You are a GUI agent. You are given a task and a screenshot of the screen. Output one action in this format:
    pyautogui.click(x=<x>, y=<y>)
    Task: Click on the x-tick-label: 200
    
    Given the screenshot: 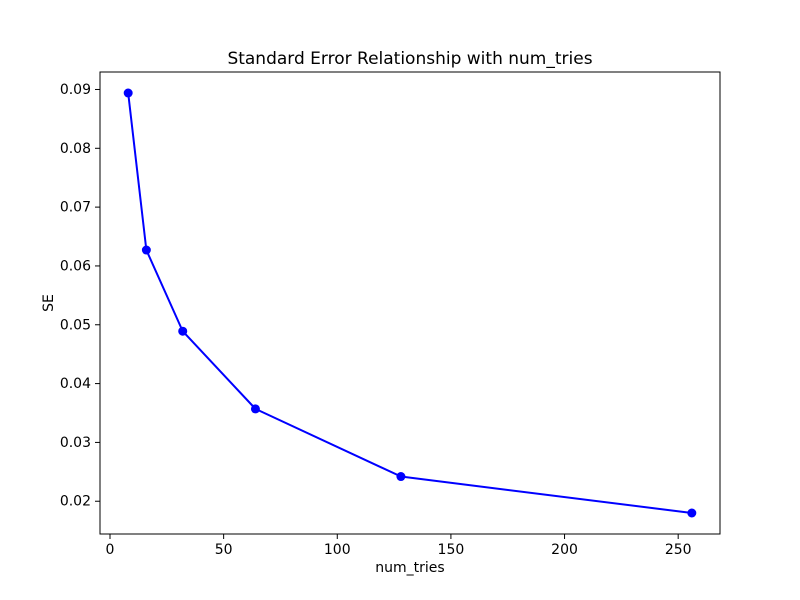 What is the action you would take?
    pyautogui.click(x=564, y=550)
    